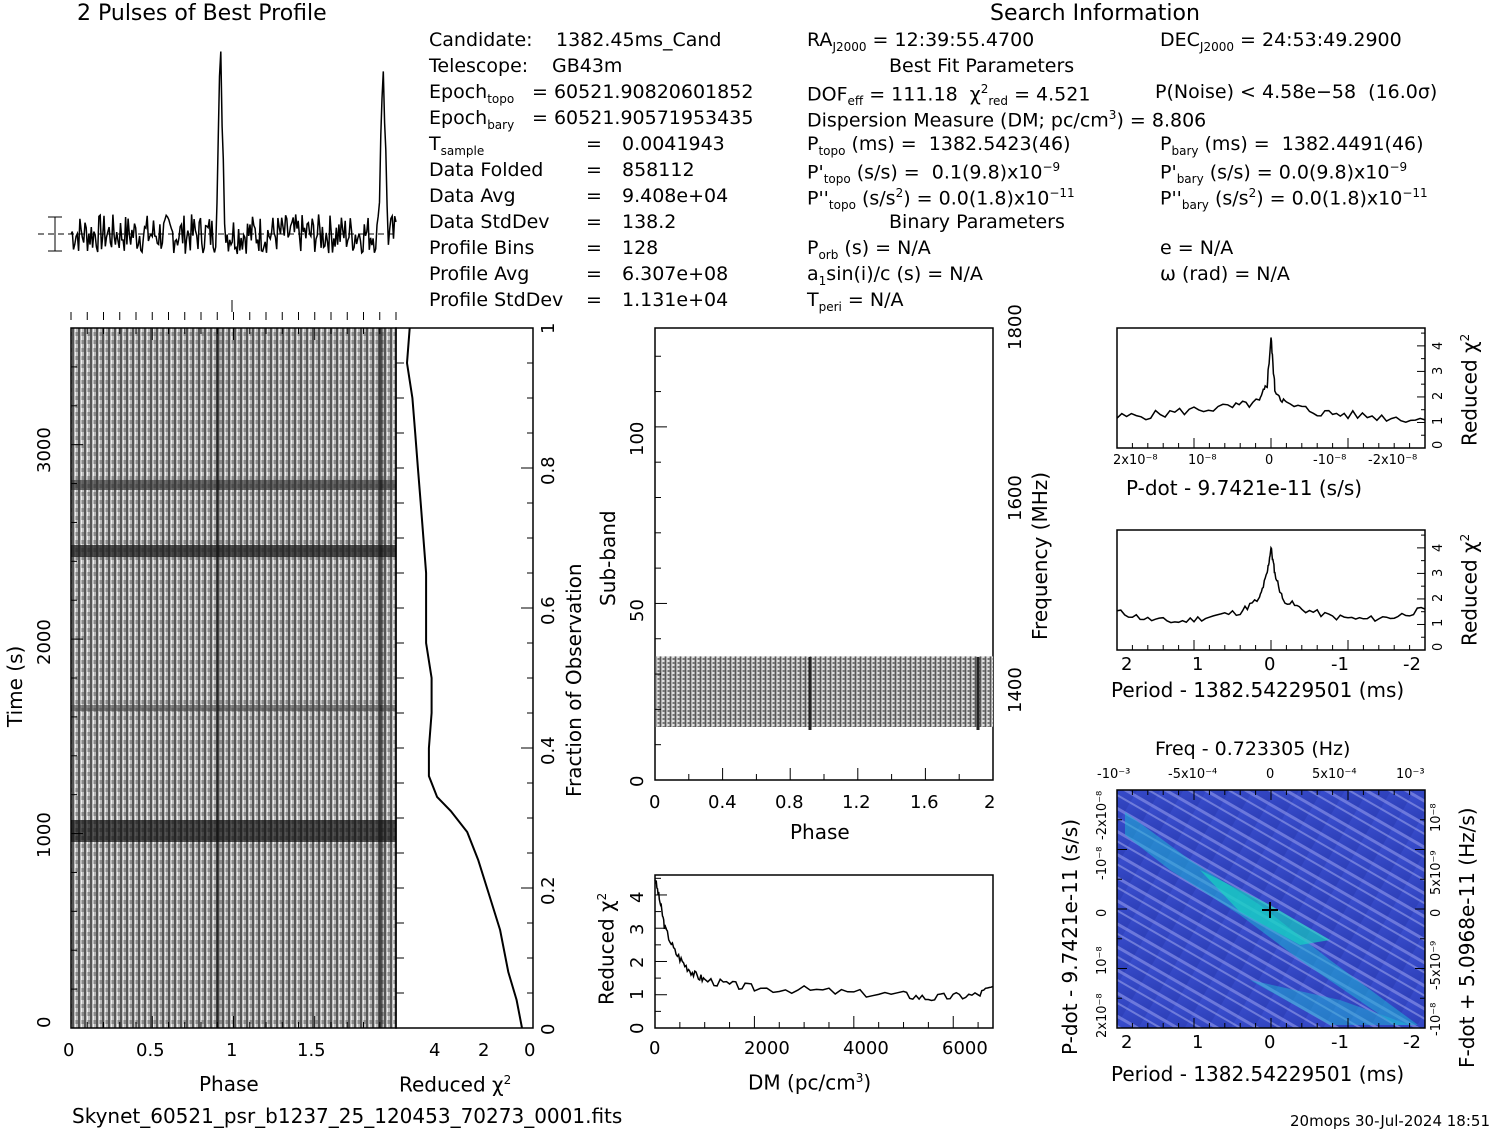  I want to click on pp-xtick: 2, so click(1127, 1042).